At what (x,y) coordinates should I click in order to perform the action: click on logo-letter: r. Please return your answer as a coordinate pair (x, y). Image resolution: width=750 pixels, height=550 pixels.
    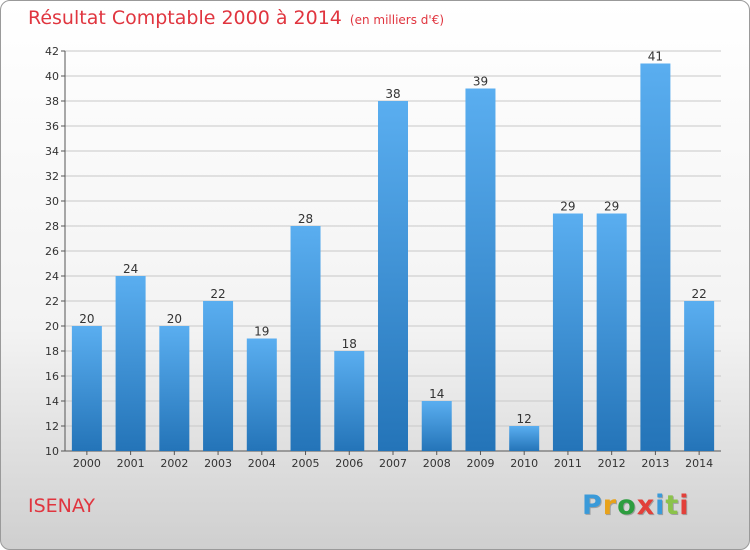
    Looking at the image, I should click on (610, 505).